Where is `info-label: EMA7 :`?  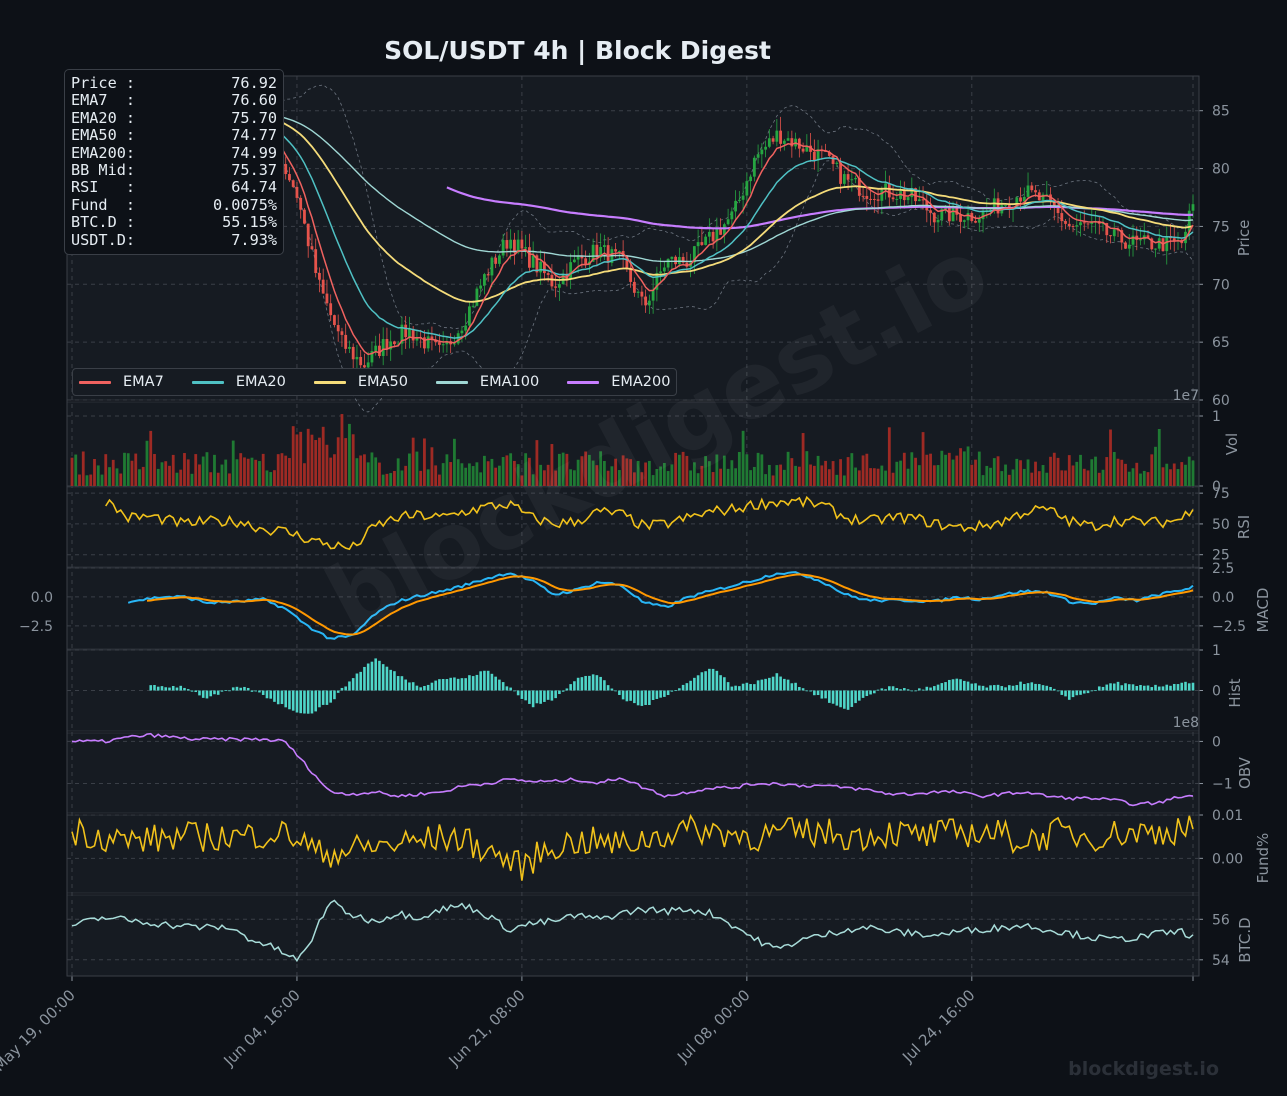
info-label: EMA7 : is located at coordinates (103, 100).